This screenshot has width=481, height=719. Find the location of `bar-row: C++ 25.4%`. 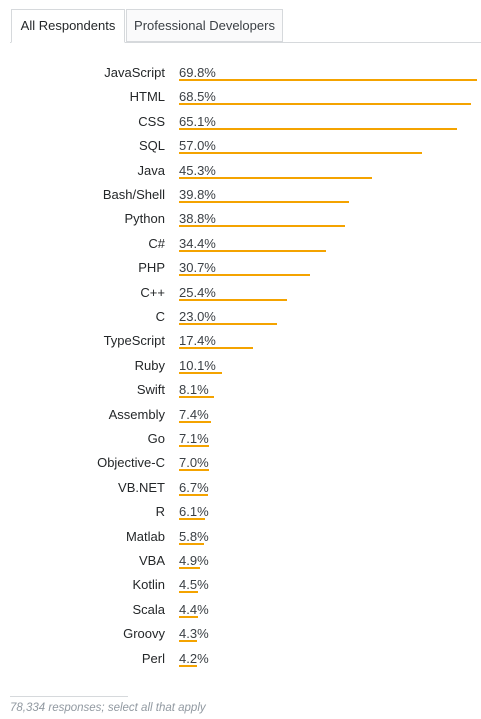

bar-row: C++ 25.4% is located at coordinates (240, 292).